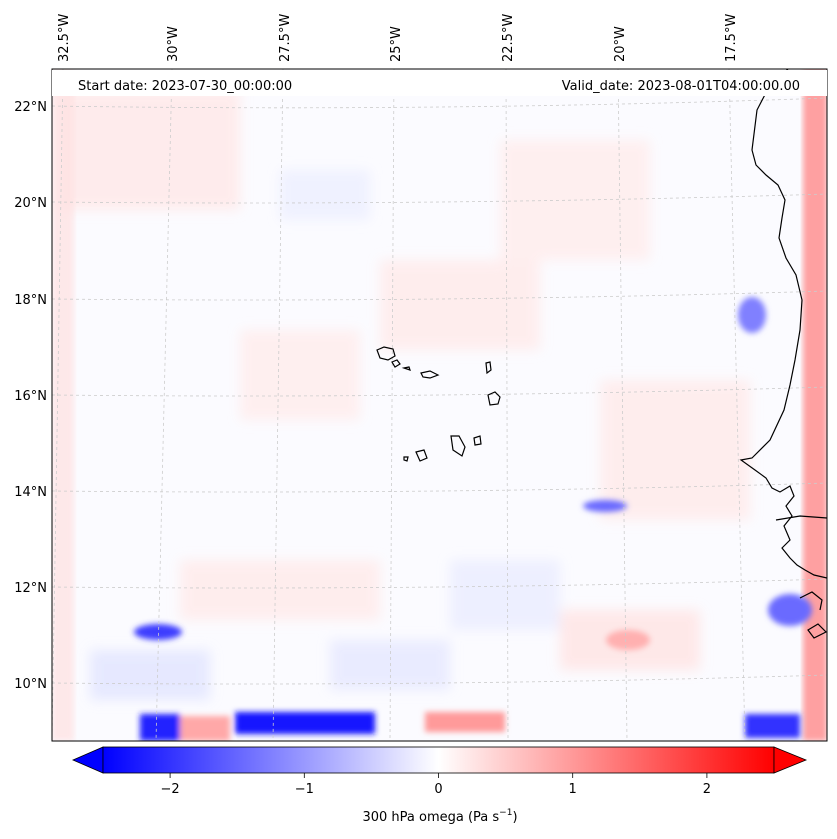 The height and width of the screenshot is (839, 837). Describe the element at coordinates (458, 446) in the screenshot. I see `island-santiago` at that location.